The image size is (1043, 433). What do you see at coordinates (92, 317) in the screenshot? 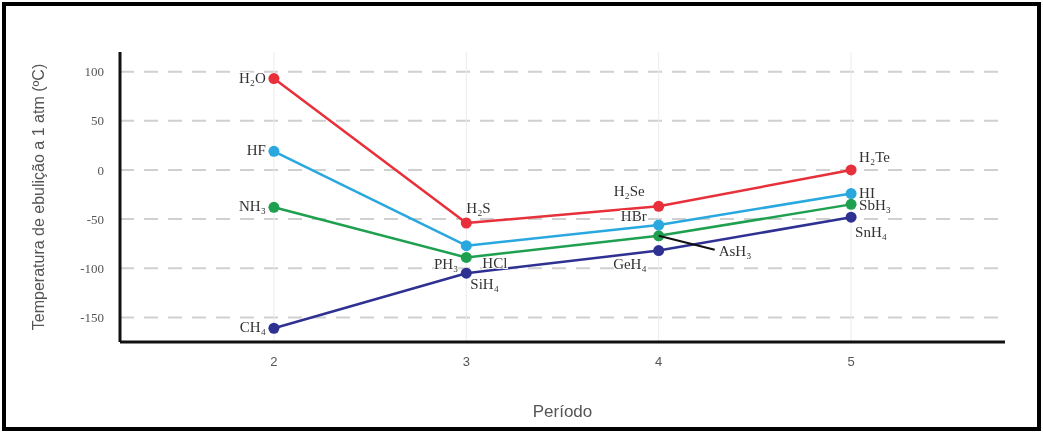
I see `y-tick-label: -150` at bounding box center [92, 317].